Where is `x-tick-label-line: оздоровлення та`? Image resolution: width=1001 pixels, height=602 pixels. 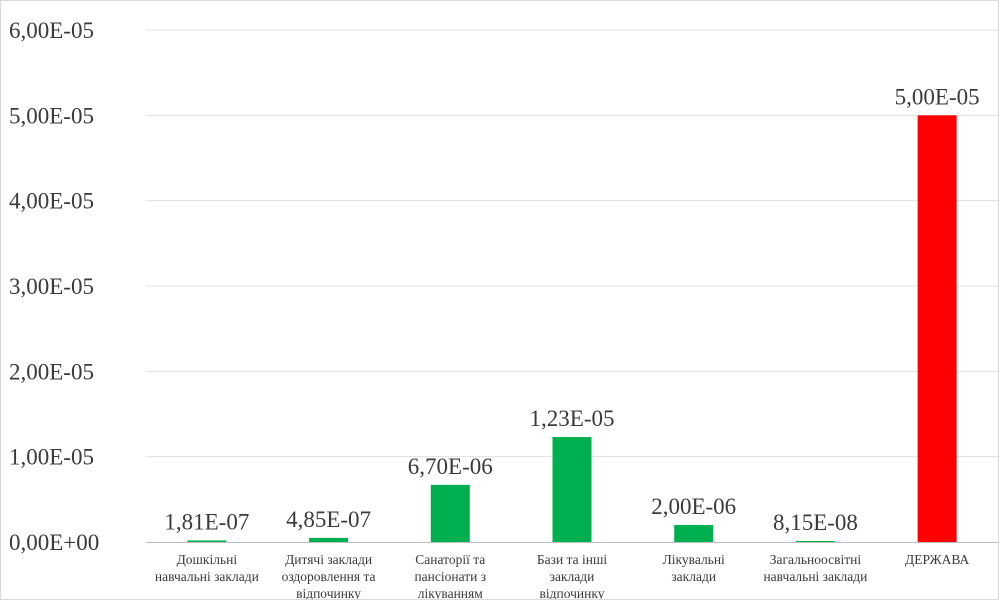 x-tick-label-line: оздоровлення та is located at coordinates (329, 576).